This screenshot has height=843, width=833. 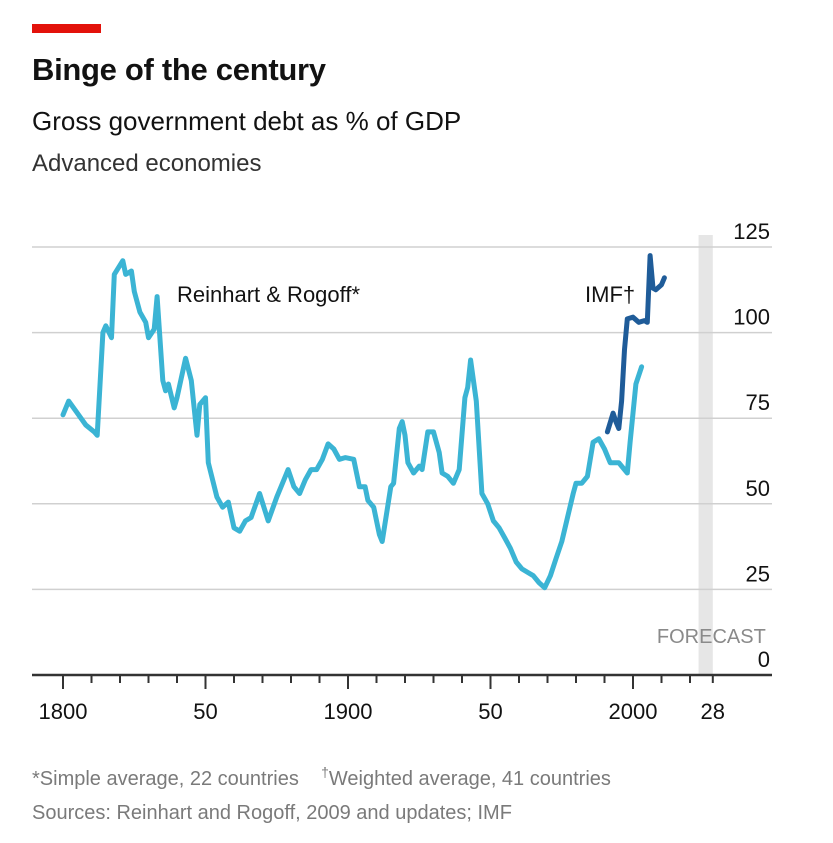 I want to click on x-tick-label: 2000, so click(x=633, y=711).